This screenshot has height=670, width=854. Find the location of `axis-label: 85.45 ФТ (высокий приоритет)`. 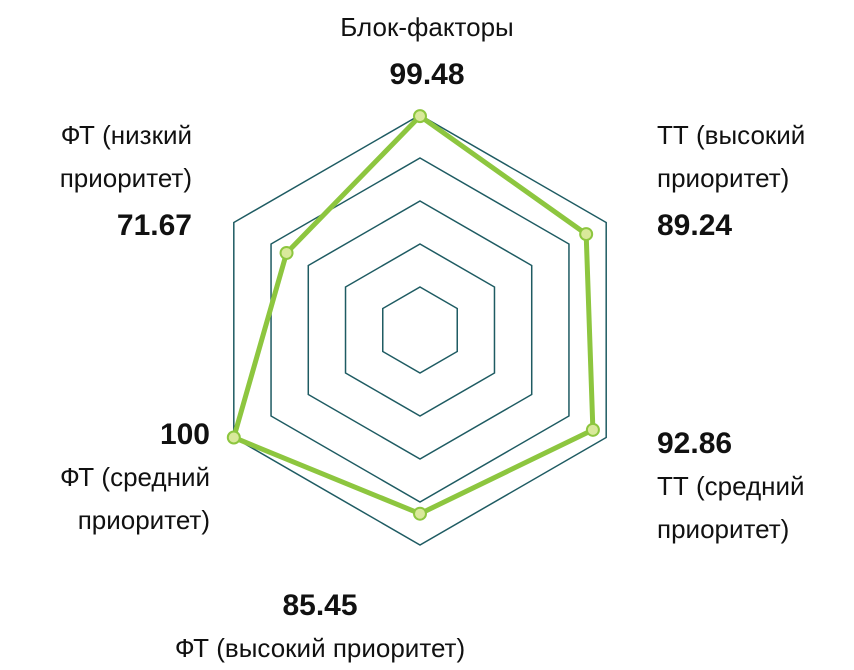

axis-label: 85.45 ФТ (высокий приоритет) is located at coordinates (320, 627).